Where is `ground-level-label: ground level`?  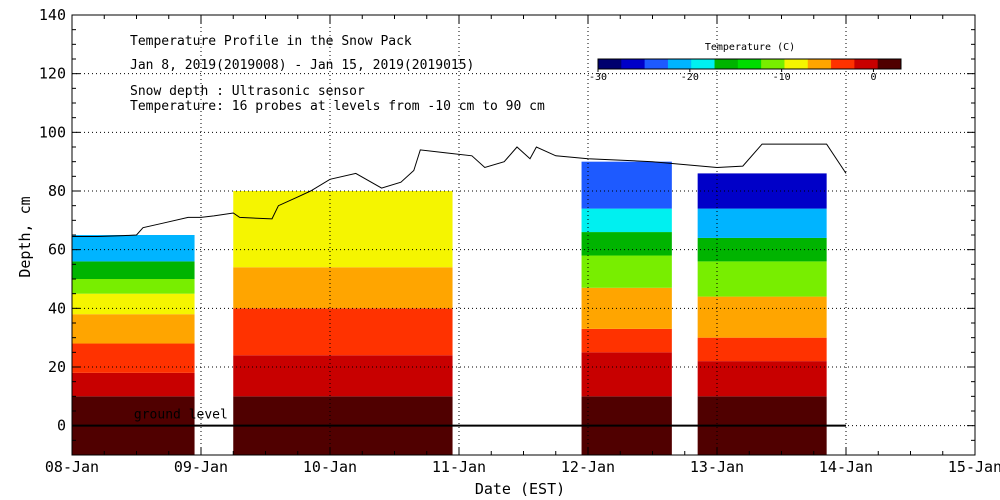
ground-level-label: ground level is located at coordinates (181, 415).